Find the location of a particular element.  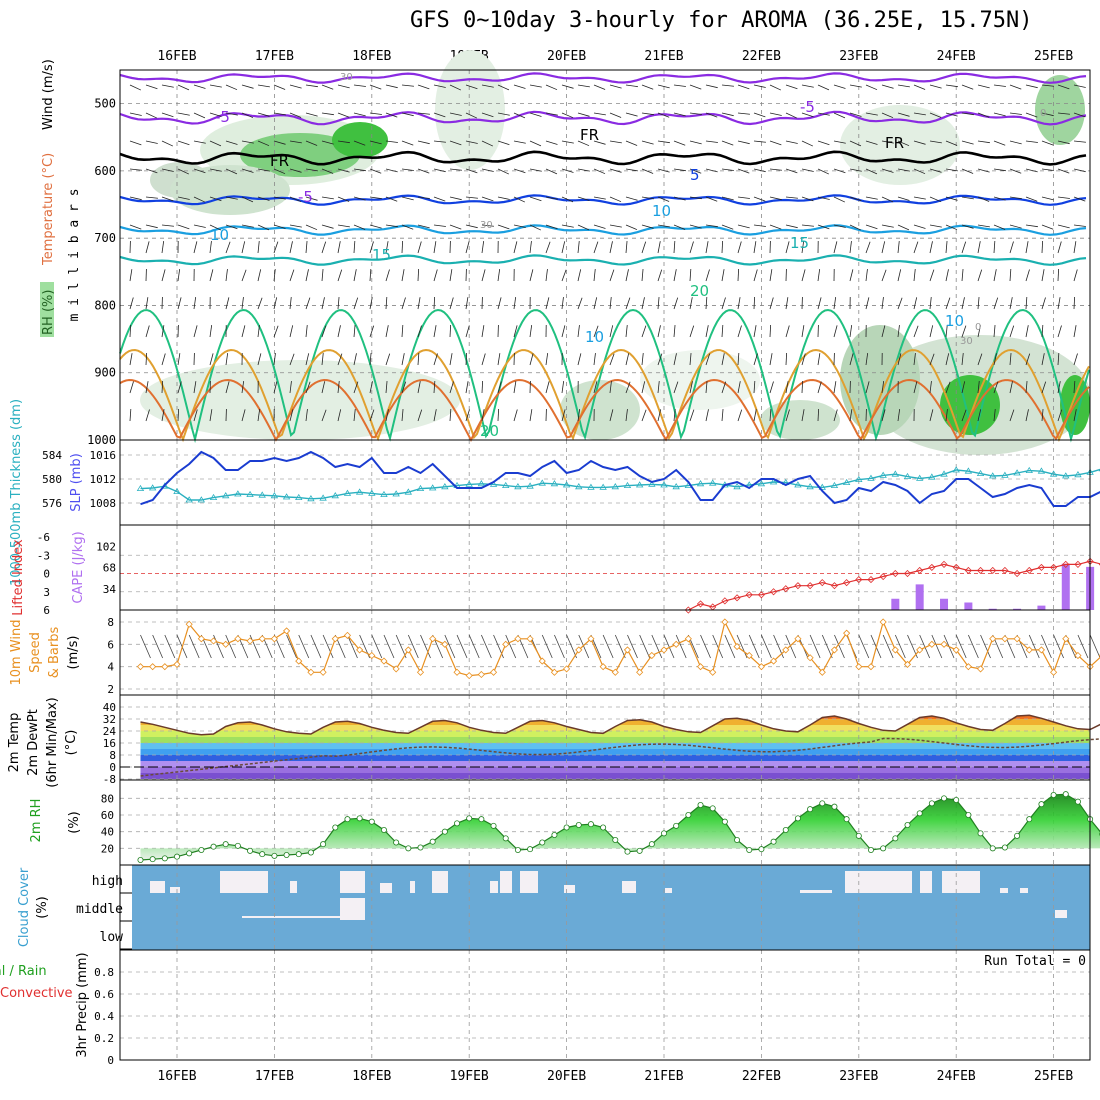

rh-axis-label: 2m RH is located at coordinates (36, 821).